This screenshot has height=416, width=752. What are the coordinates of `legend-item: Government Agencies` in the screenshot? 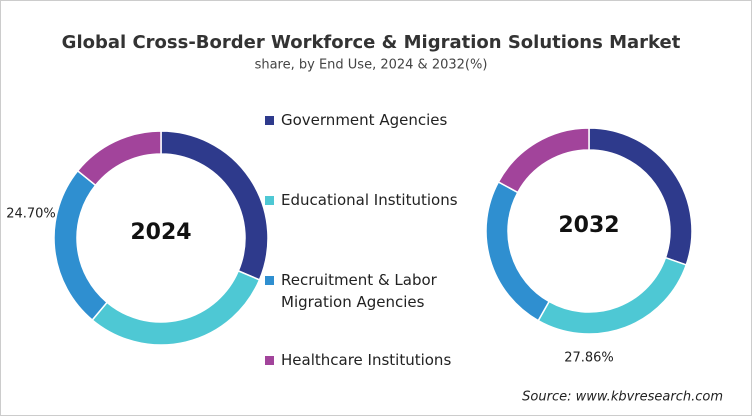 It's located at (368, 120).